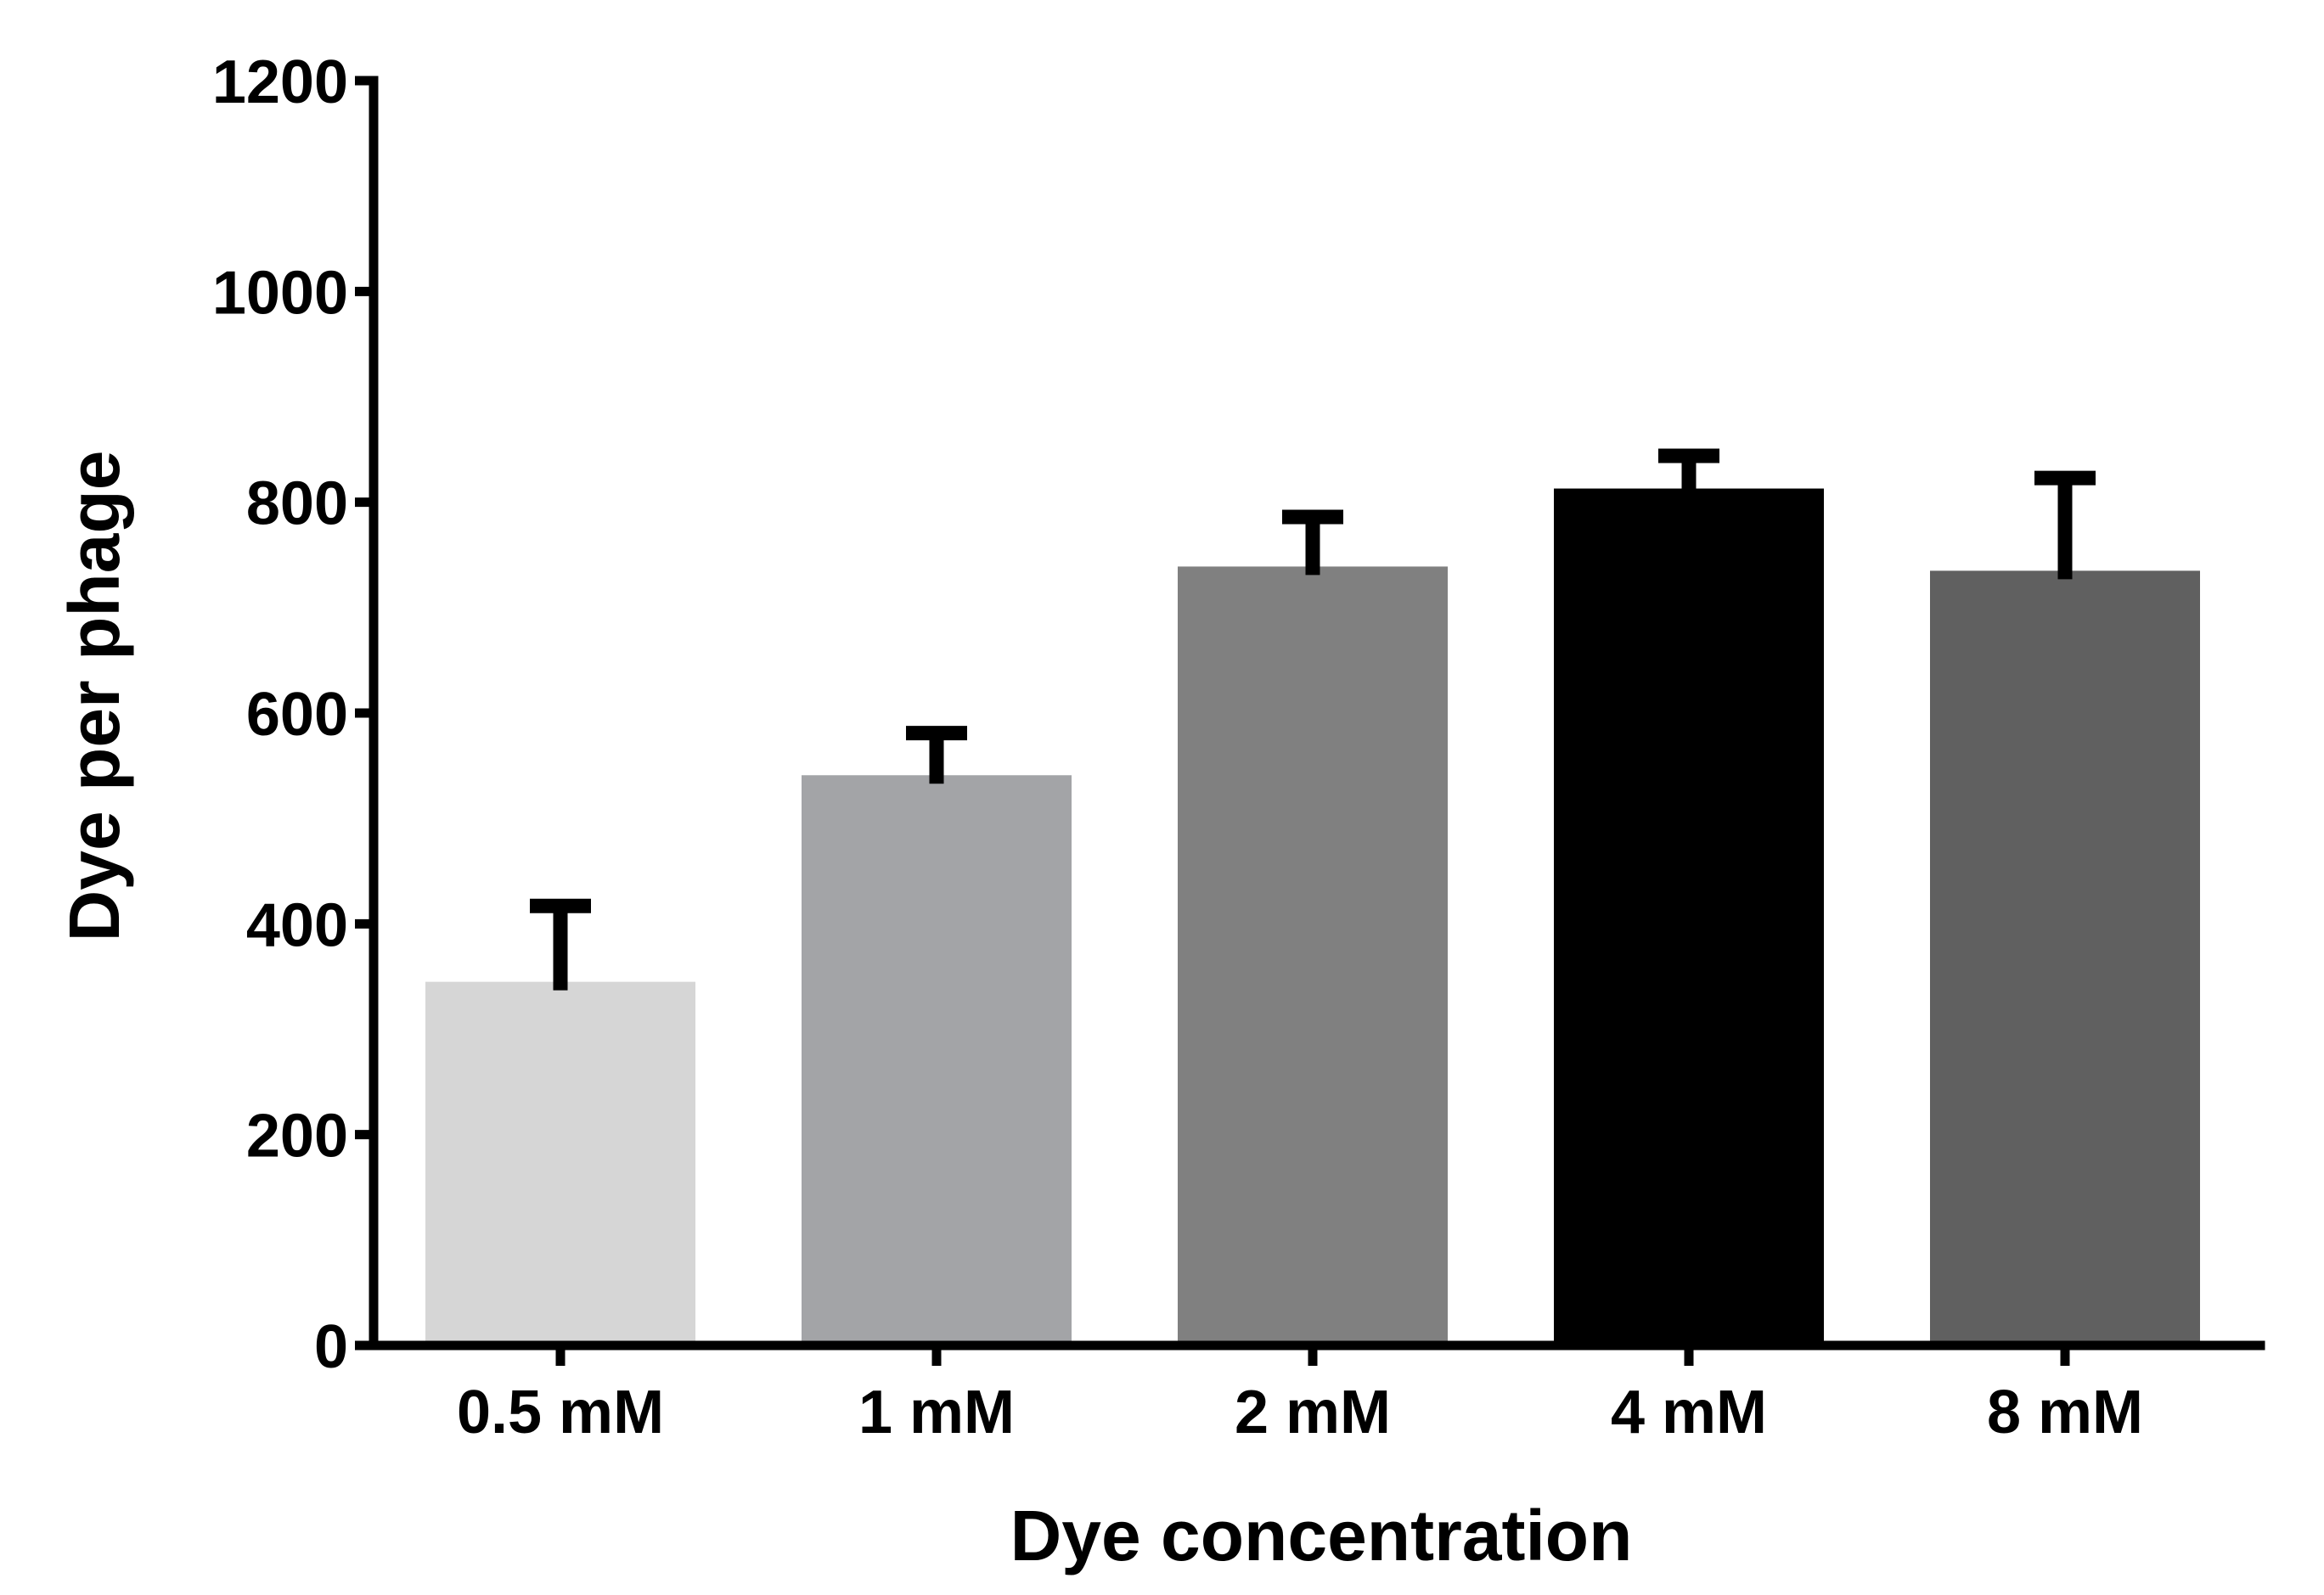 The image size is (2324, 1595). Describe the element at coordinates (1313, 955) in the screenshot. I see `bar-2-mm` at that location.